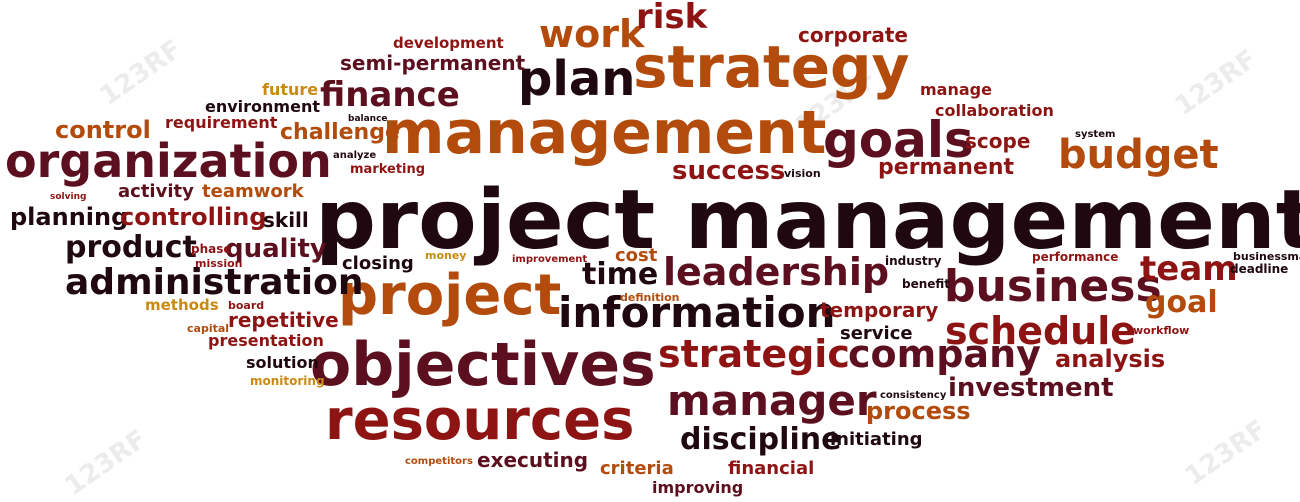 This screenshot has width=1300, height=502. Describe the element at coordinates (802, 173) in the screenshot. I see `word-vision: vision` at that location.